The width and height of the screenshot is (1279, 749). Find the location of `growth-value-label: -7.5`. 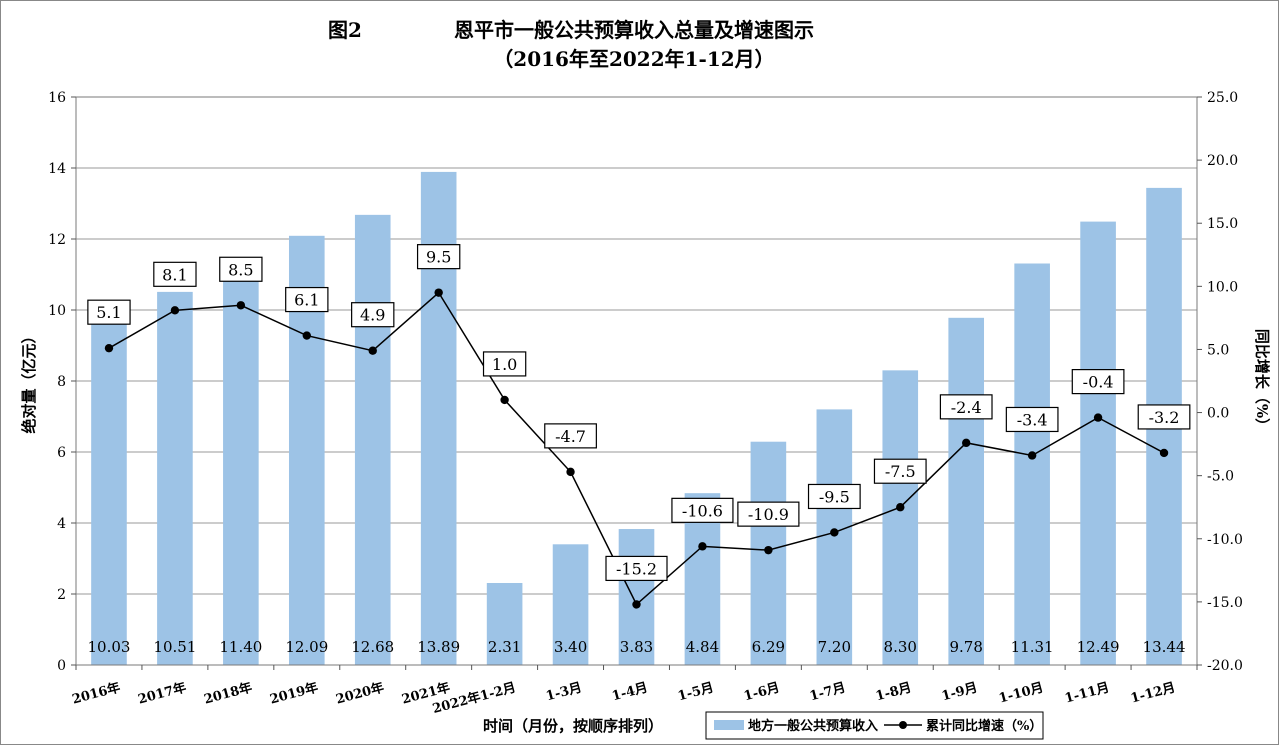

growth-value-label: -7.5 is located at coordinates (900, 471).